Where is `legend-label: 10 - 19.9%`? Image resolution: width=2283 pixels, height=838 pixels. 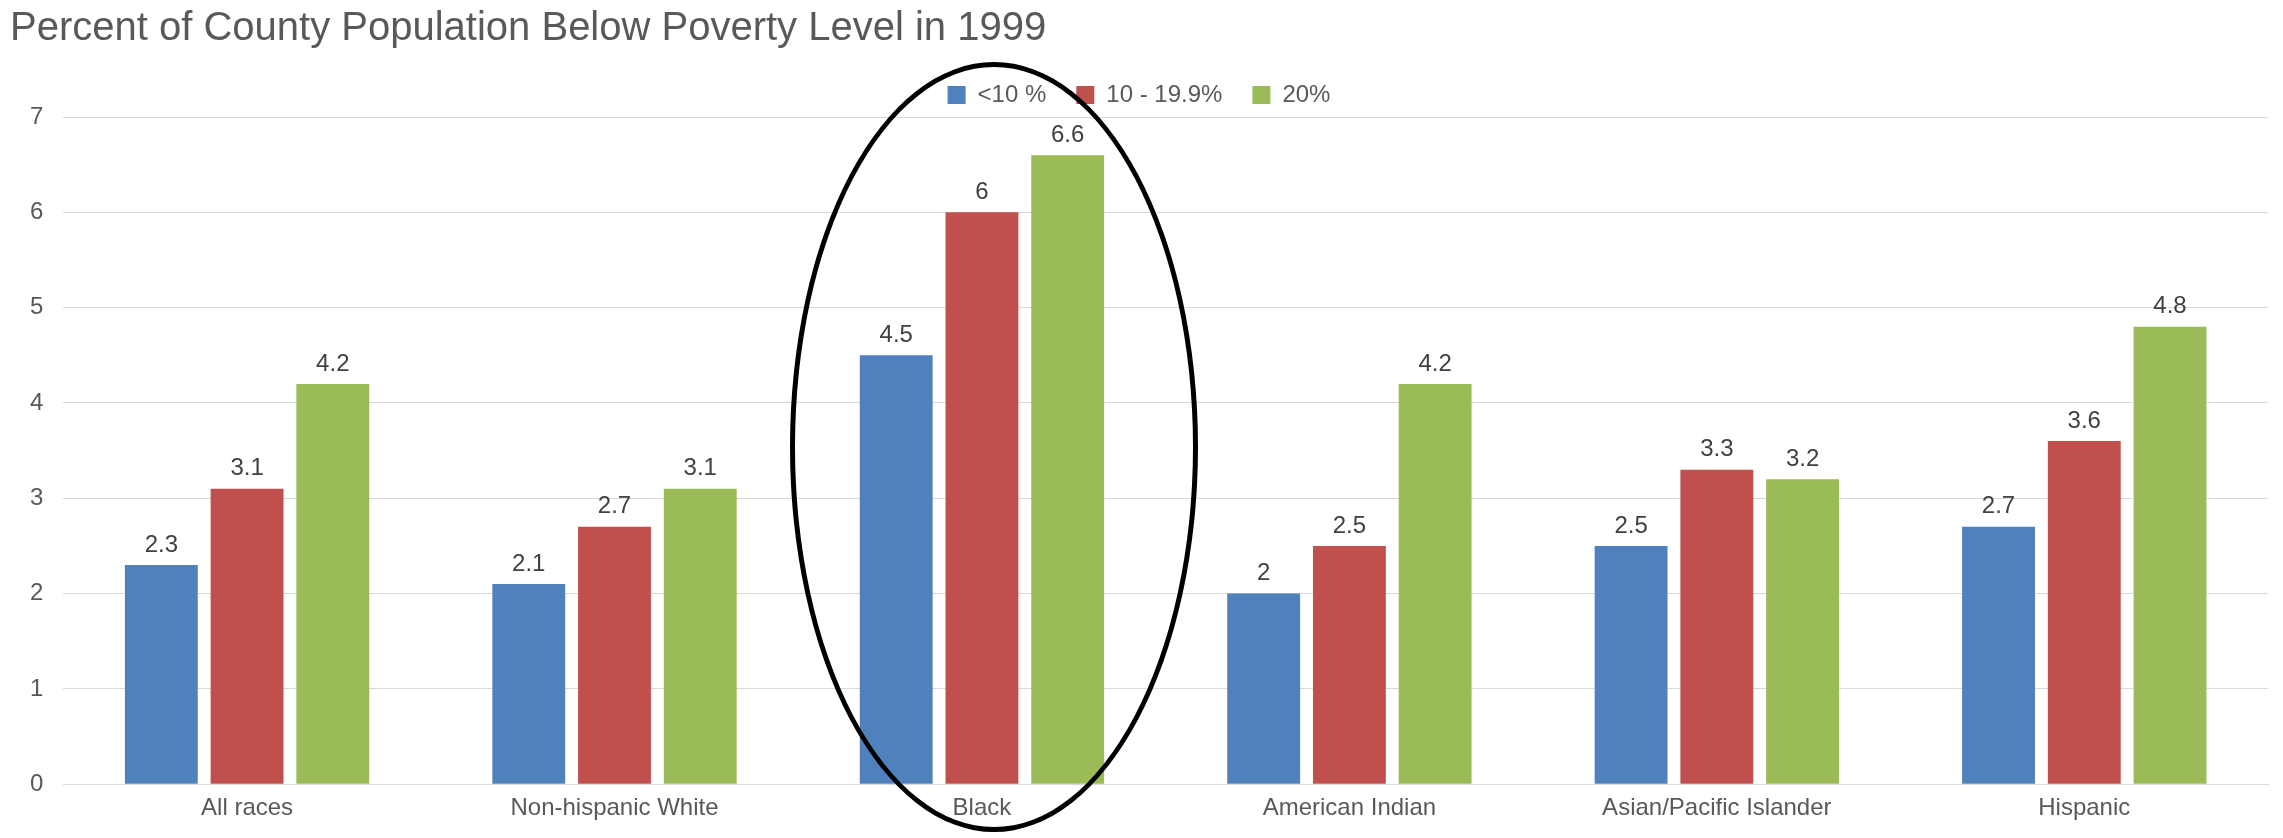 legend-label: 10 - 19.9% is located at coordinates (1164, 93).